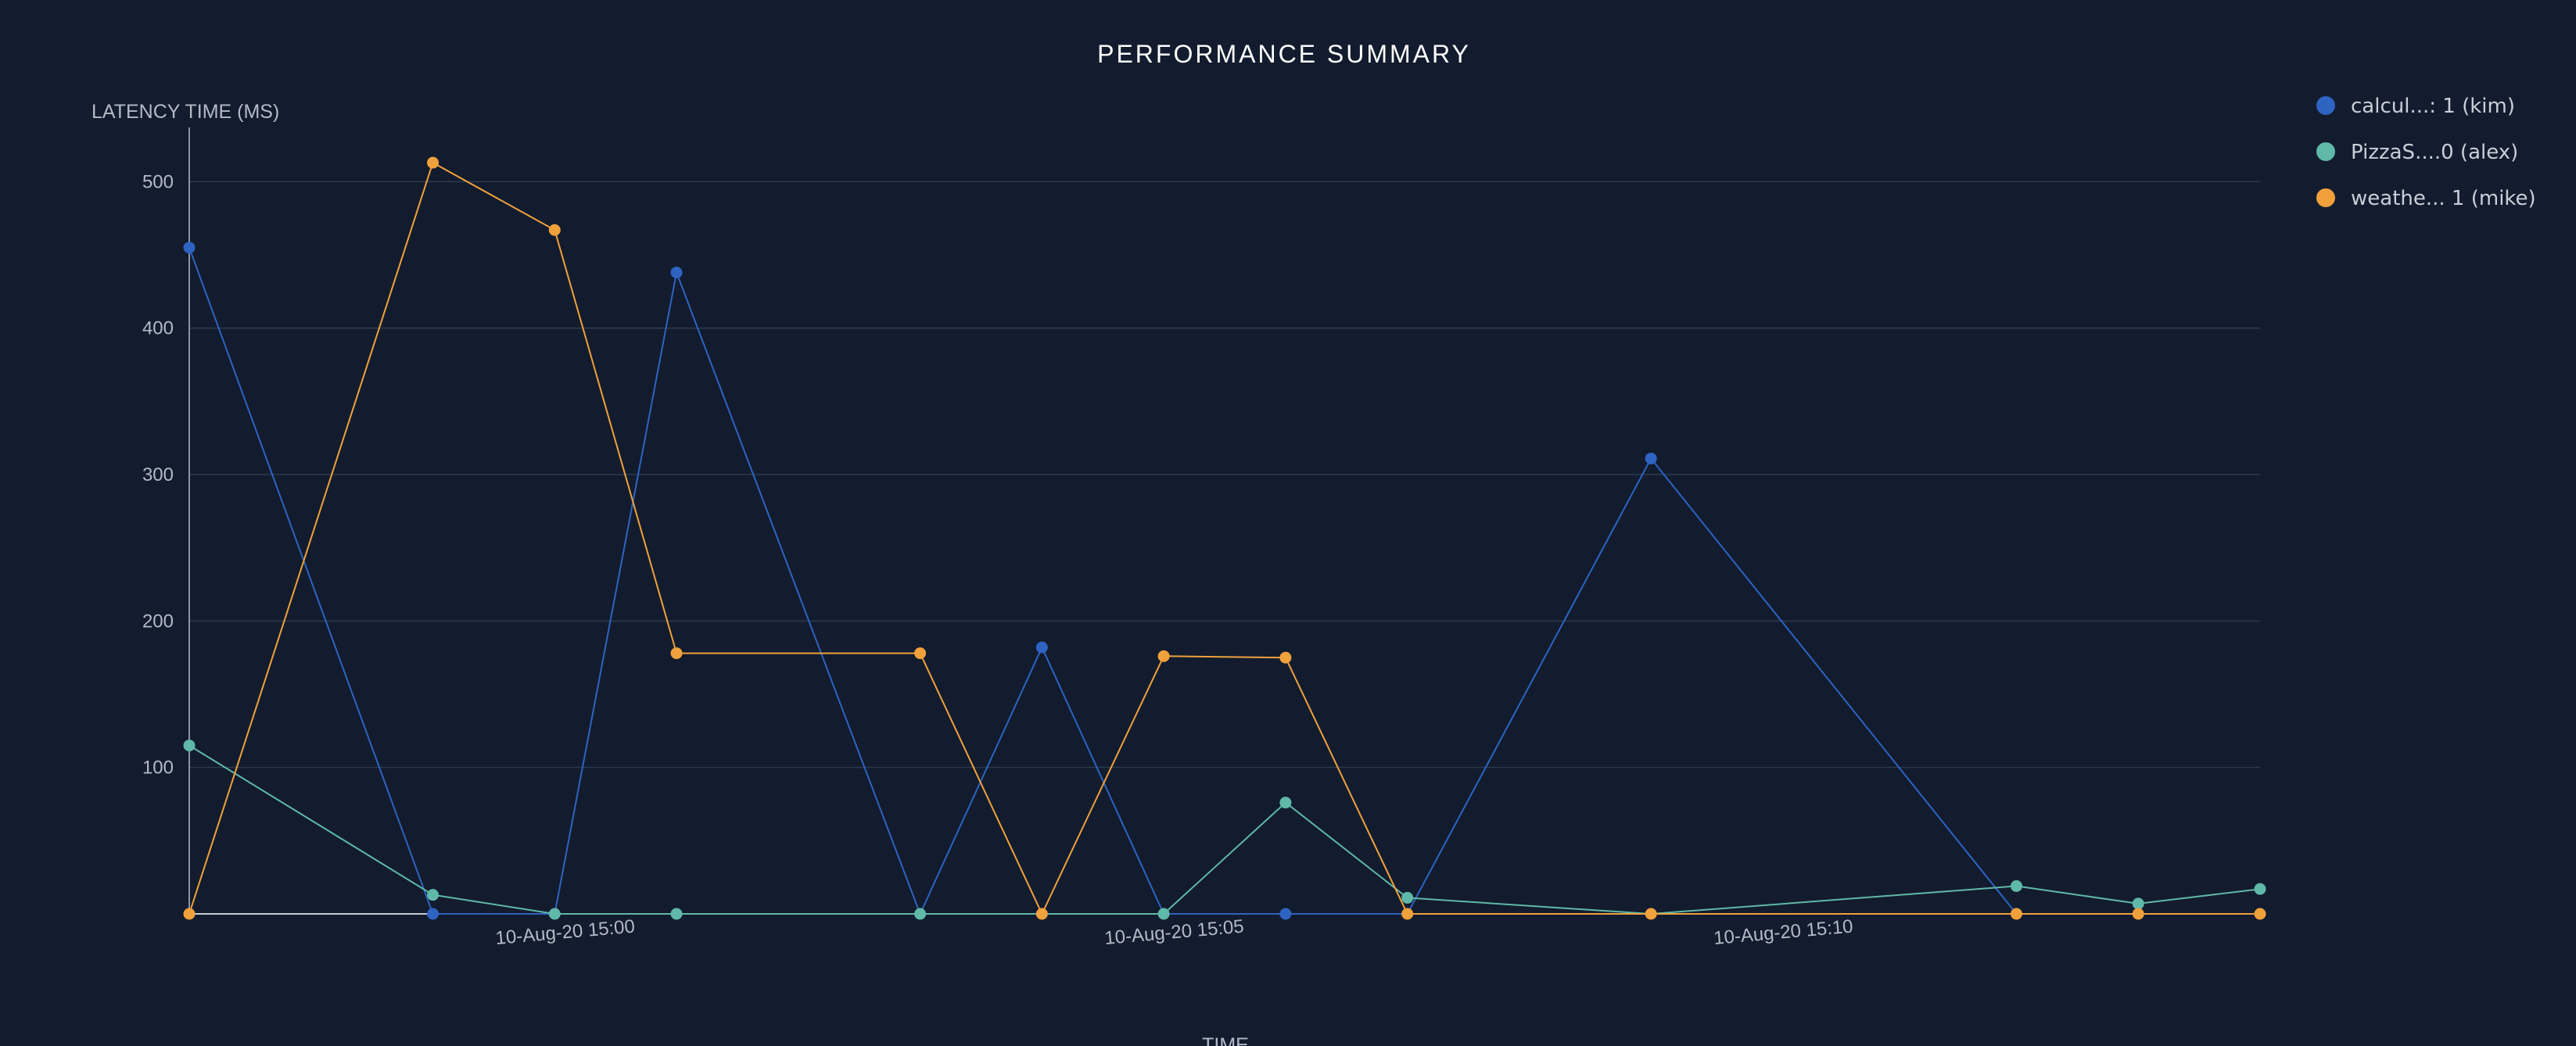 This screenshot has width=2576, height=1046. Describe the element at coordinates (1225, 1040) in the screenshot. I see `x-axis-label: TIME` at that location.